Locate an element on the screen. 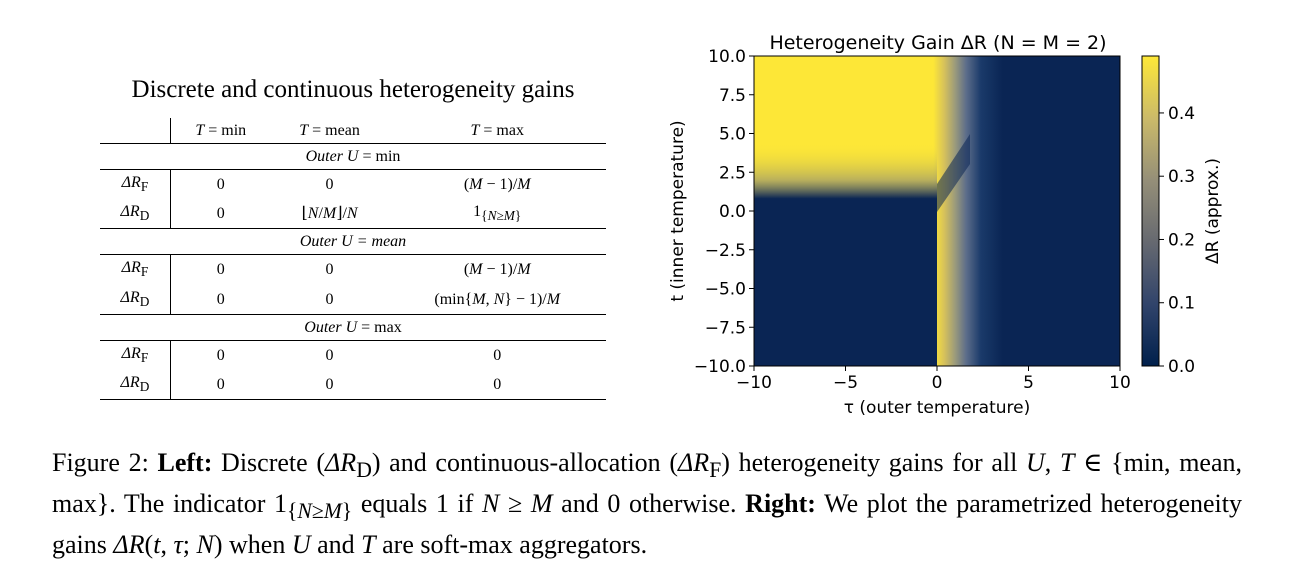 This screenshot has width=1295, height=578. x-tick-label: −5 is located at coordinates (845, 383).